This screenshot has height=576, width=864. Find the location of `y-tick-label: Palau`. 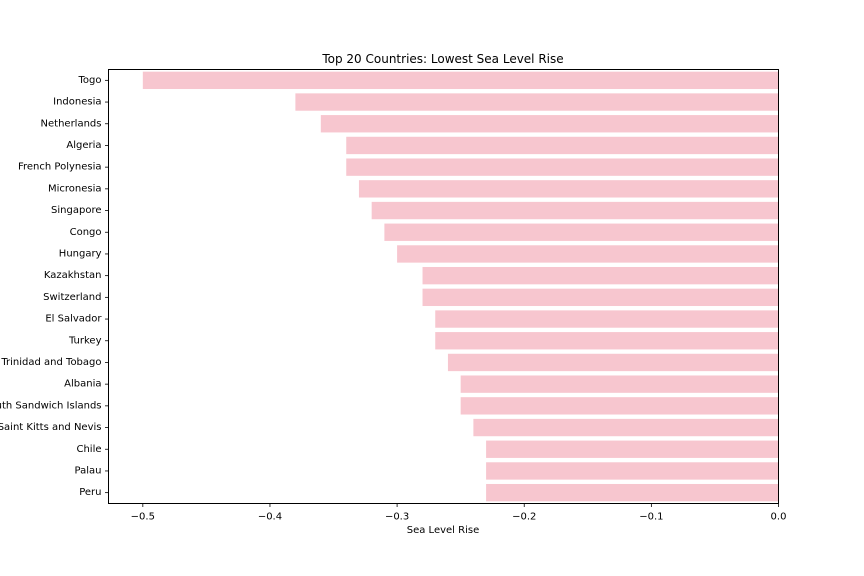

y-tick-label: Palau is located at coordinates (88, 470).